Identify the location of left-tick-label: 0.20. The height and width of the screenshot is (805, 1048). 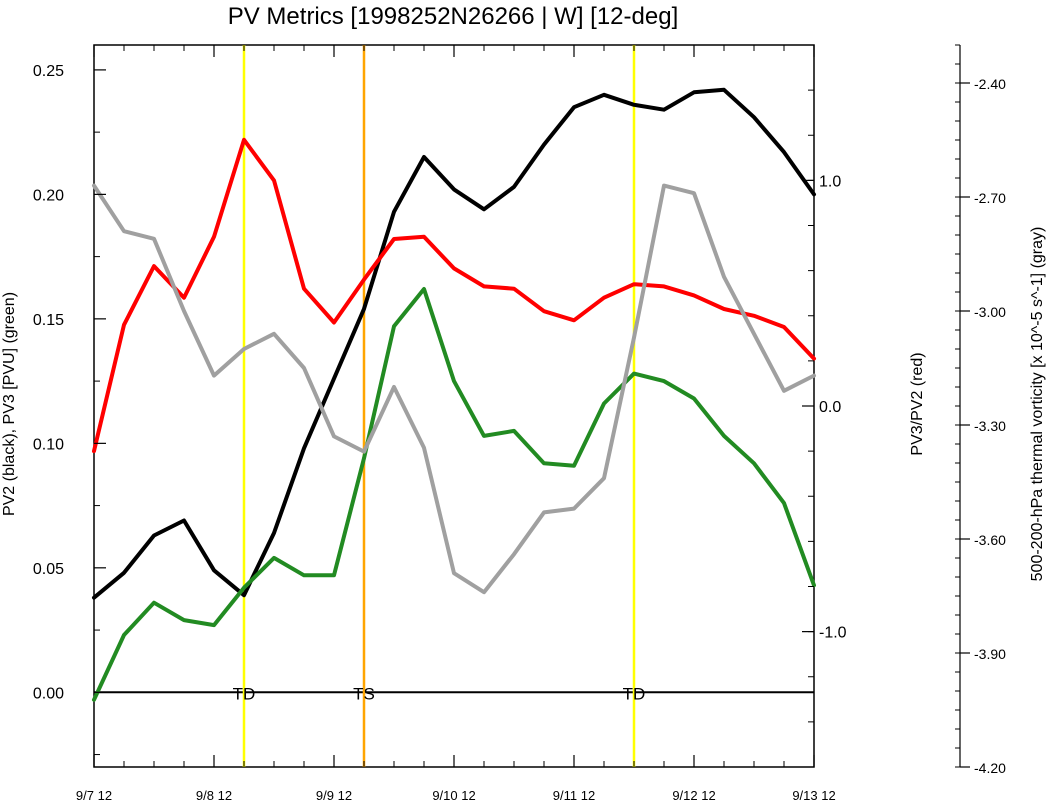
(48, 195).